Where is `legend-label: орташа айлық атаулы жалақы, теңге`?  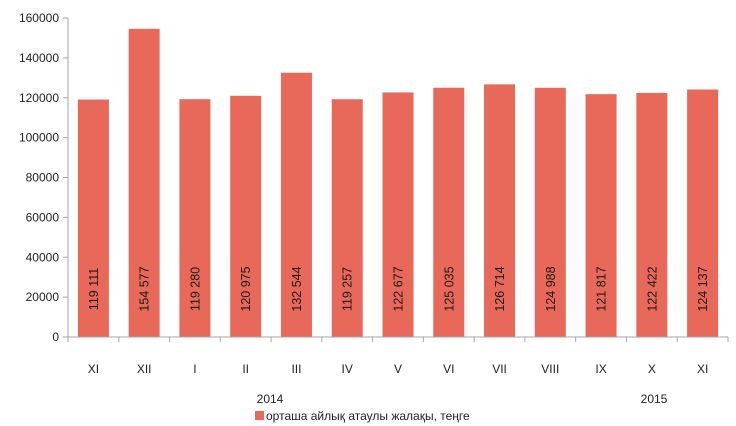
legend-label: орташа айлық атаулы жалақы, теңге is located at coordinates (368, 416).